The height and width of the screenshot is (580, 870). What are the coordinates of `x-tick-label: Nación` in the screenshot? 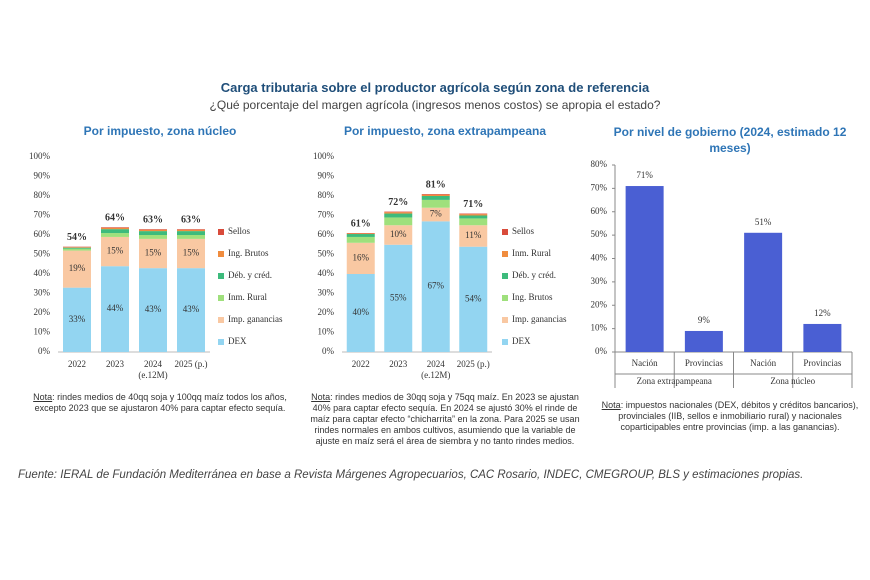 It's located at (763, 363).